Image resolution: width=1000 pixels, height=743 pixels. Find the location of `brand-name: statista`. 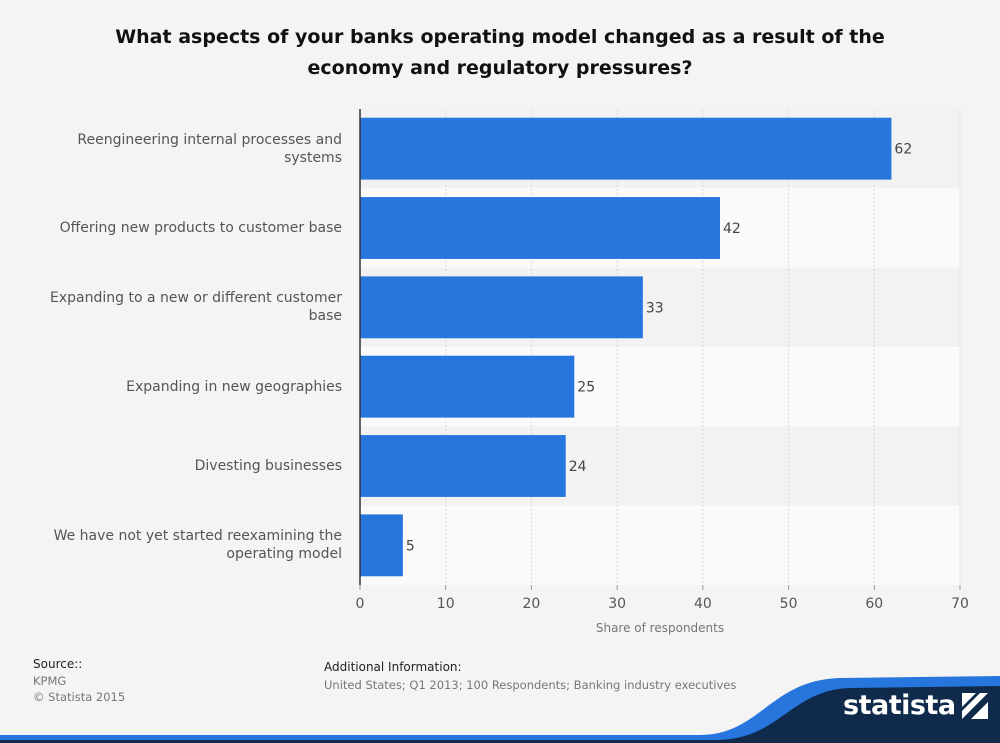

brand-name: statista is located at coordinates (899, 705).